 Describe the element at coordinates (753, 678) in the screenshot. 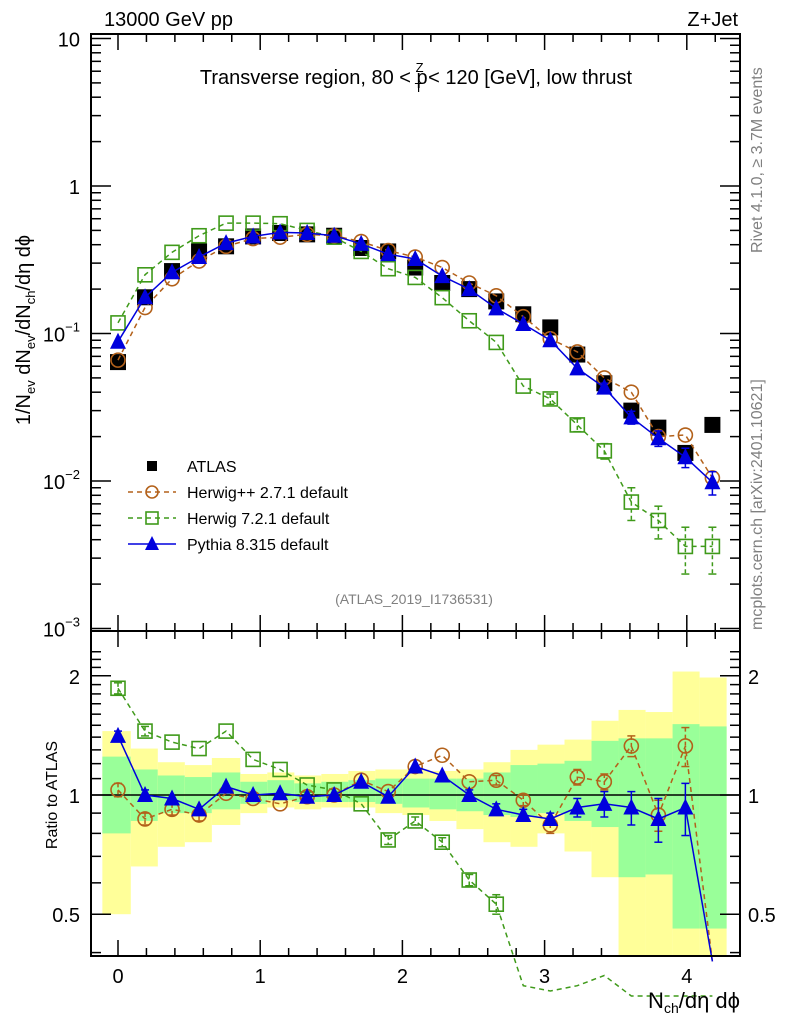

I see `ratio-y-tick-label-right: 2` at that location.